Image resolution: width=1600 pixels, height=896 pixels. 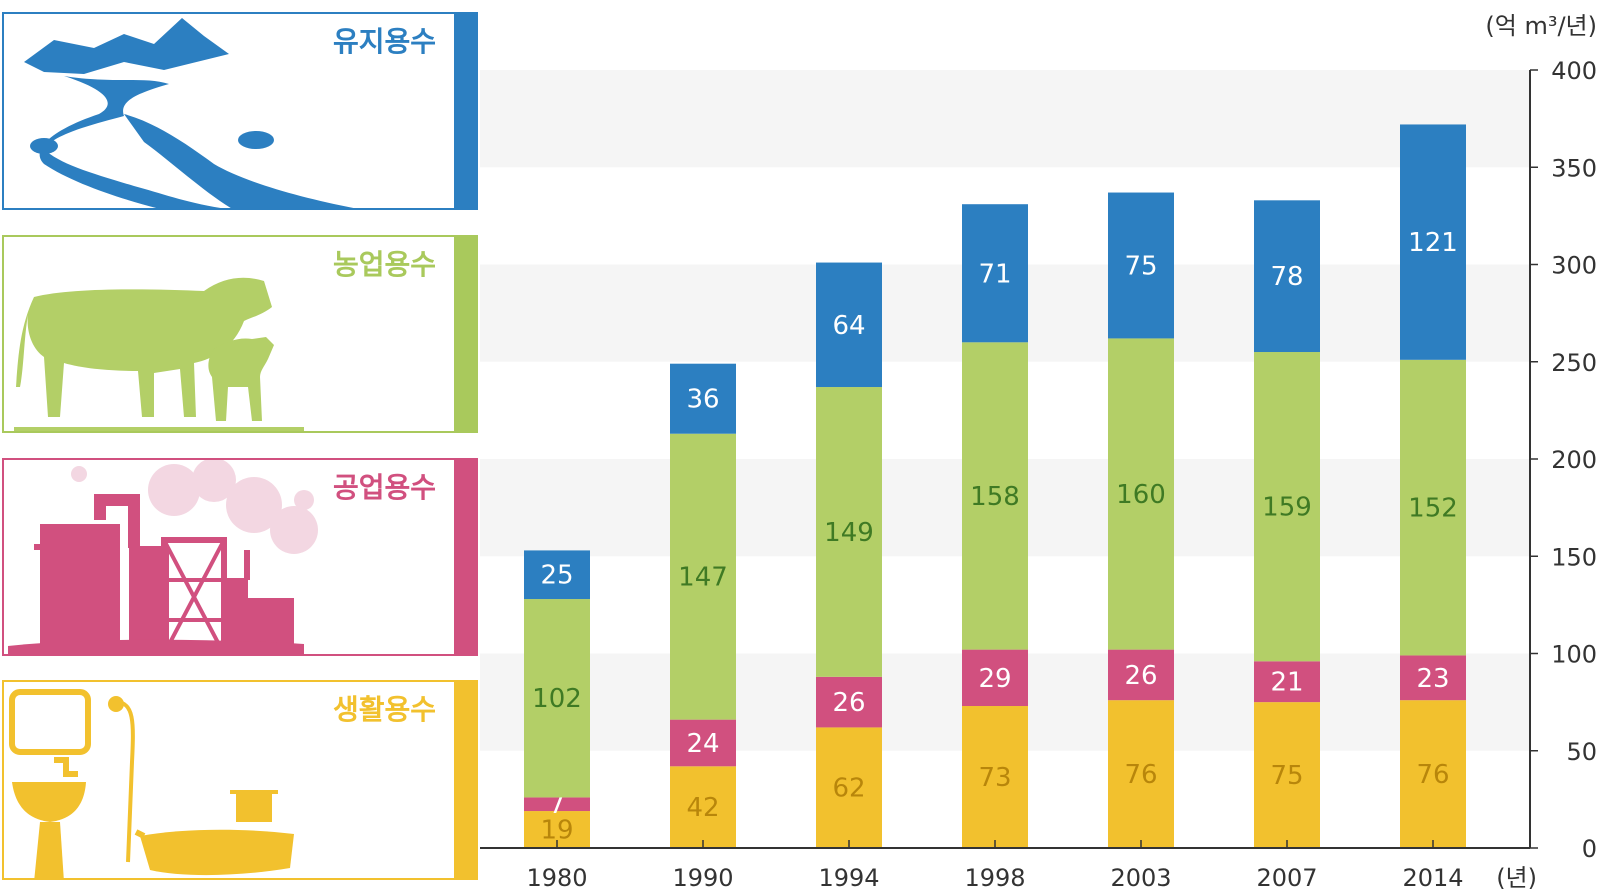 I want to click on x-tick-label: 2003, so click(x=1140, y=878).